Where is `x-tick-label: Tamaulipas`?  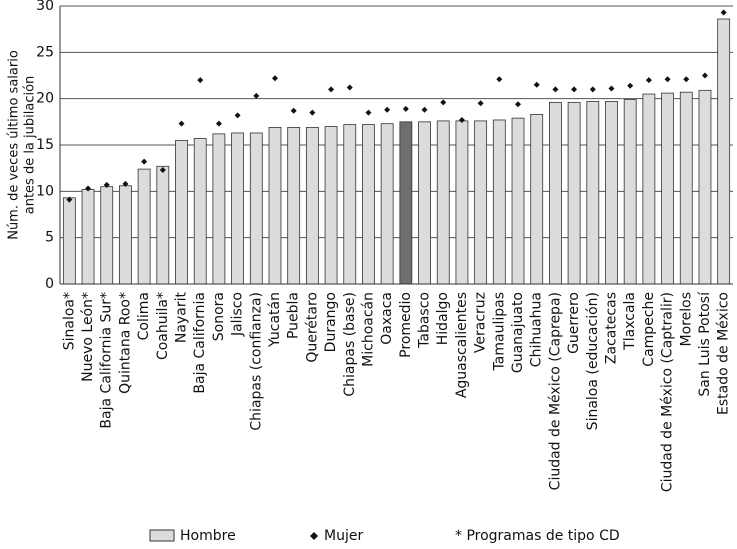
x-tick-label: Tamaulipas is located at coordinates (499, 331).